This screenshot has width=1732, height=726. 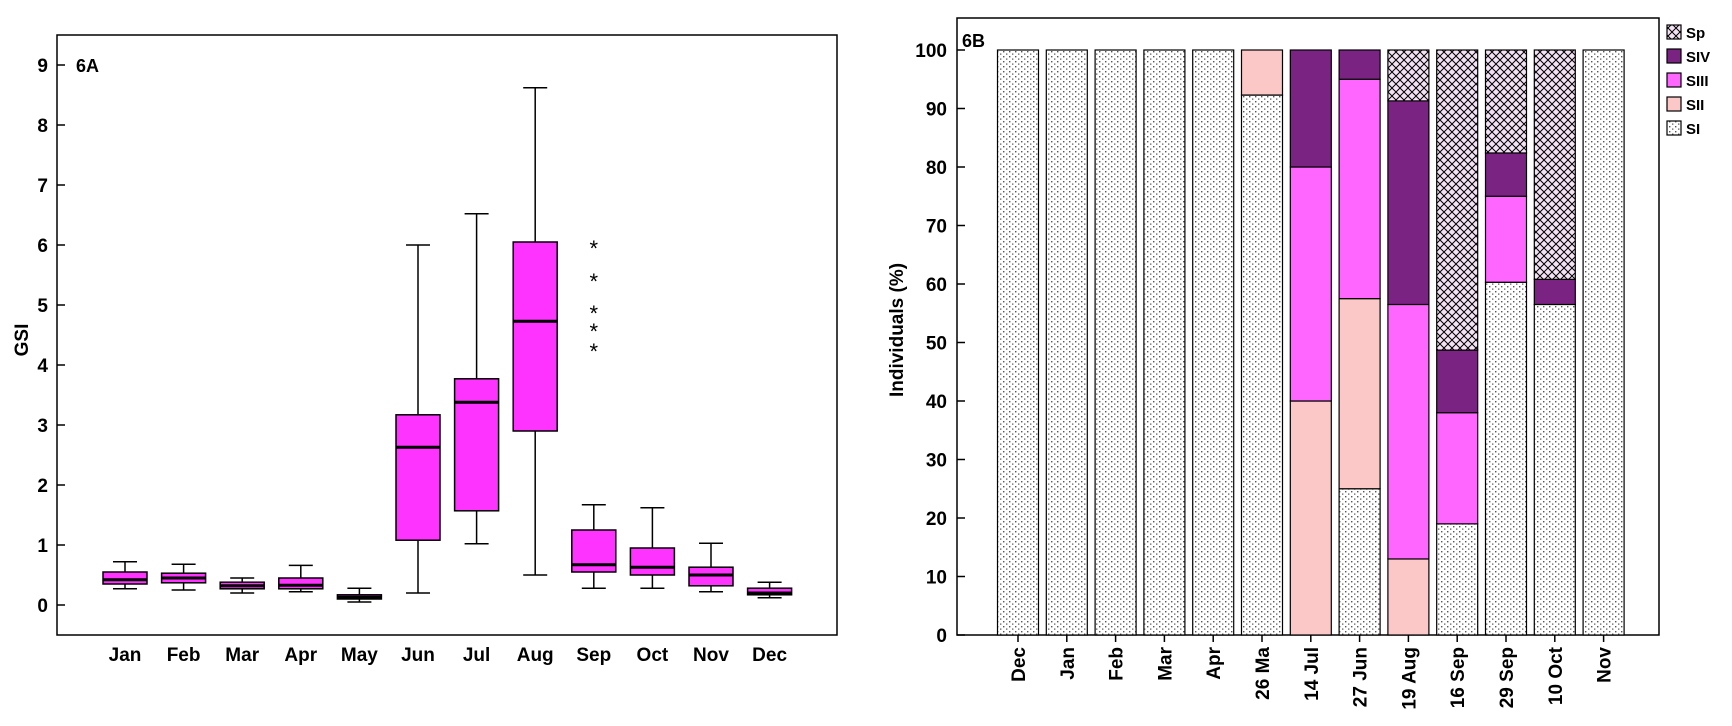 What do you see at coordinates (593, 655) in the screenshot?
I see `x-tick-label: Sep` at bounding box center [593, 655].